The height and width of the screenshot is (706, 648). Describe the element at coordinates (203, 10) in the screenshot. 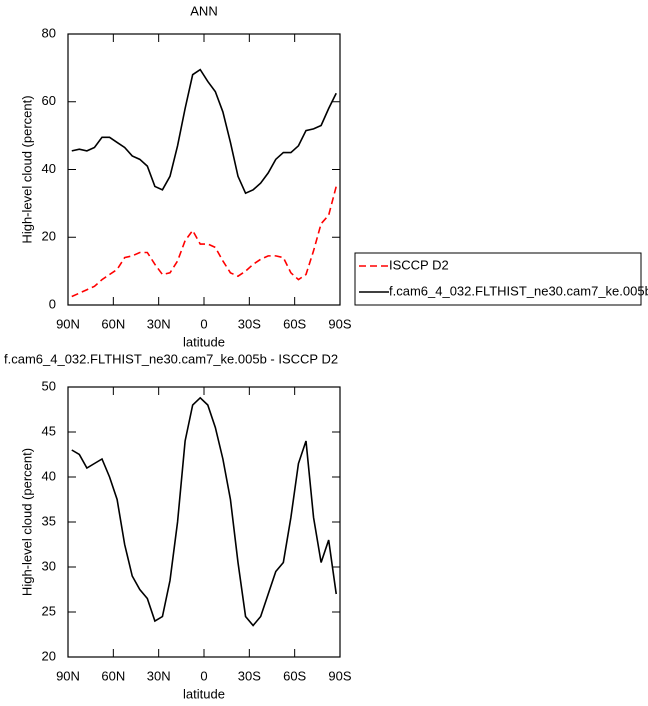

I see `chart-title: ANN` at that location.